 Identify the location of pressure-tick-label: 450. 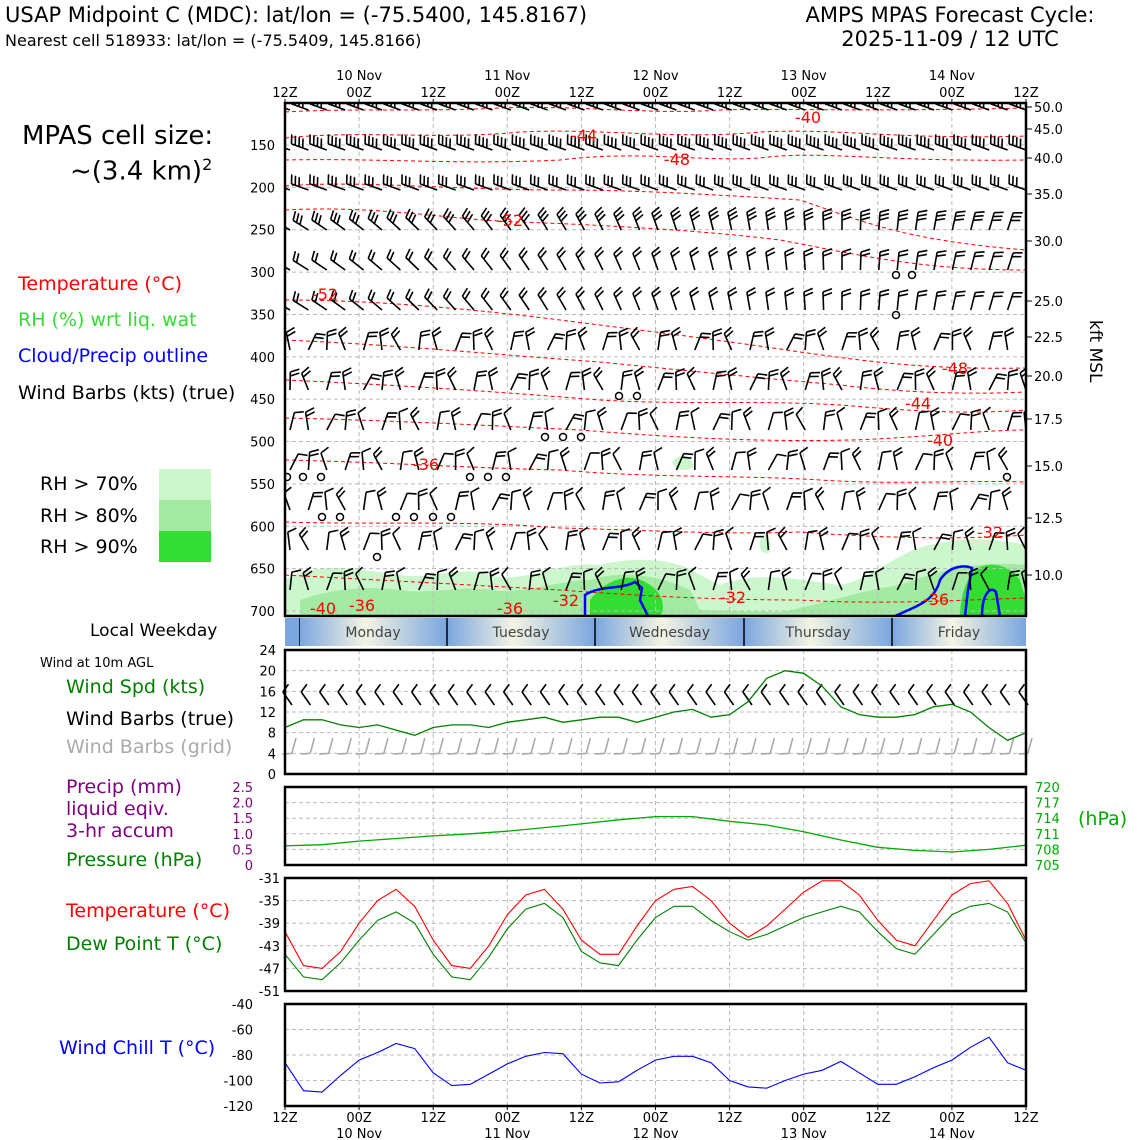
(262, 400).